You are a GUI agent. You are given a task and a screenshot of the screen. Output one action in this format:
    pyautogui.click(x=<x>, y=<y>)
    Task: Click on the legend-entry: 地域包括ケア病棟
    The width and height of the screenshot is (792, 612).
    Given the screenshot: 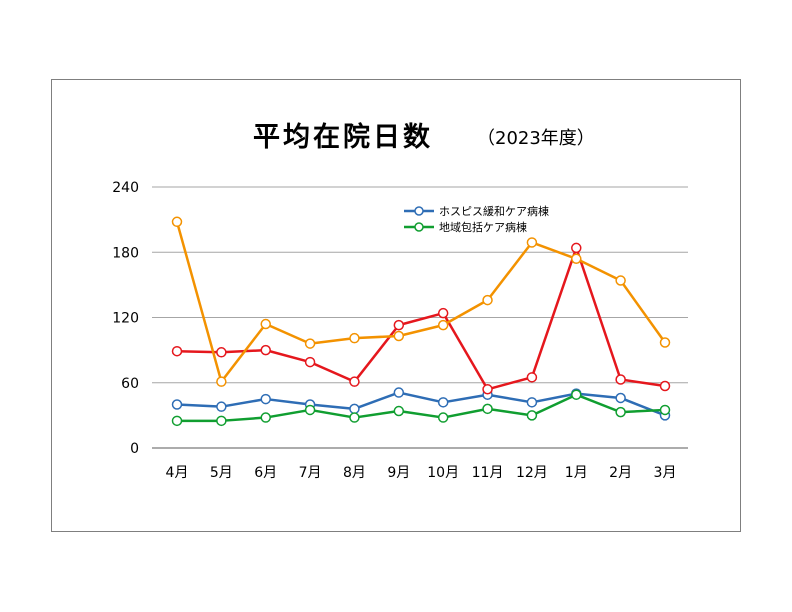 What is the action you would take?
    pyautogui.click(x=465, y=227)
    